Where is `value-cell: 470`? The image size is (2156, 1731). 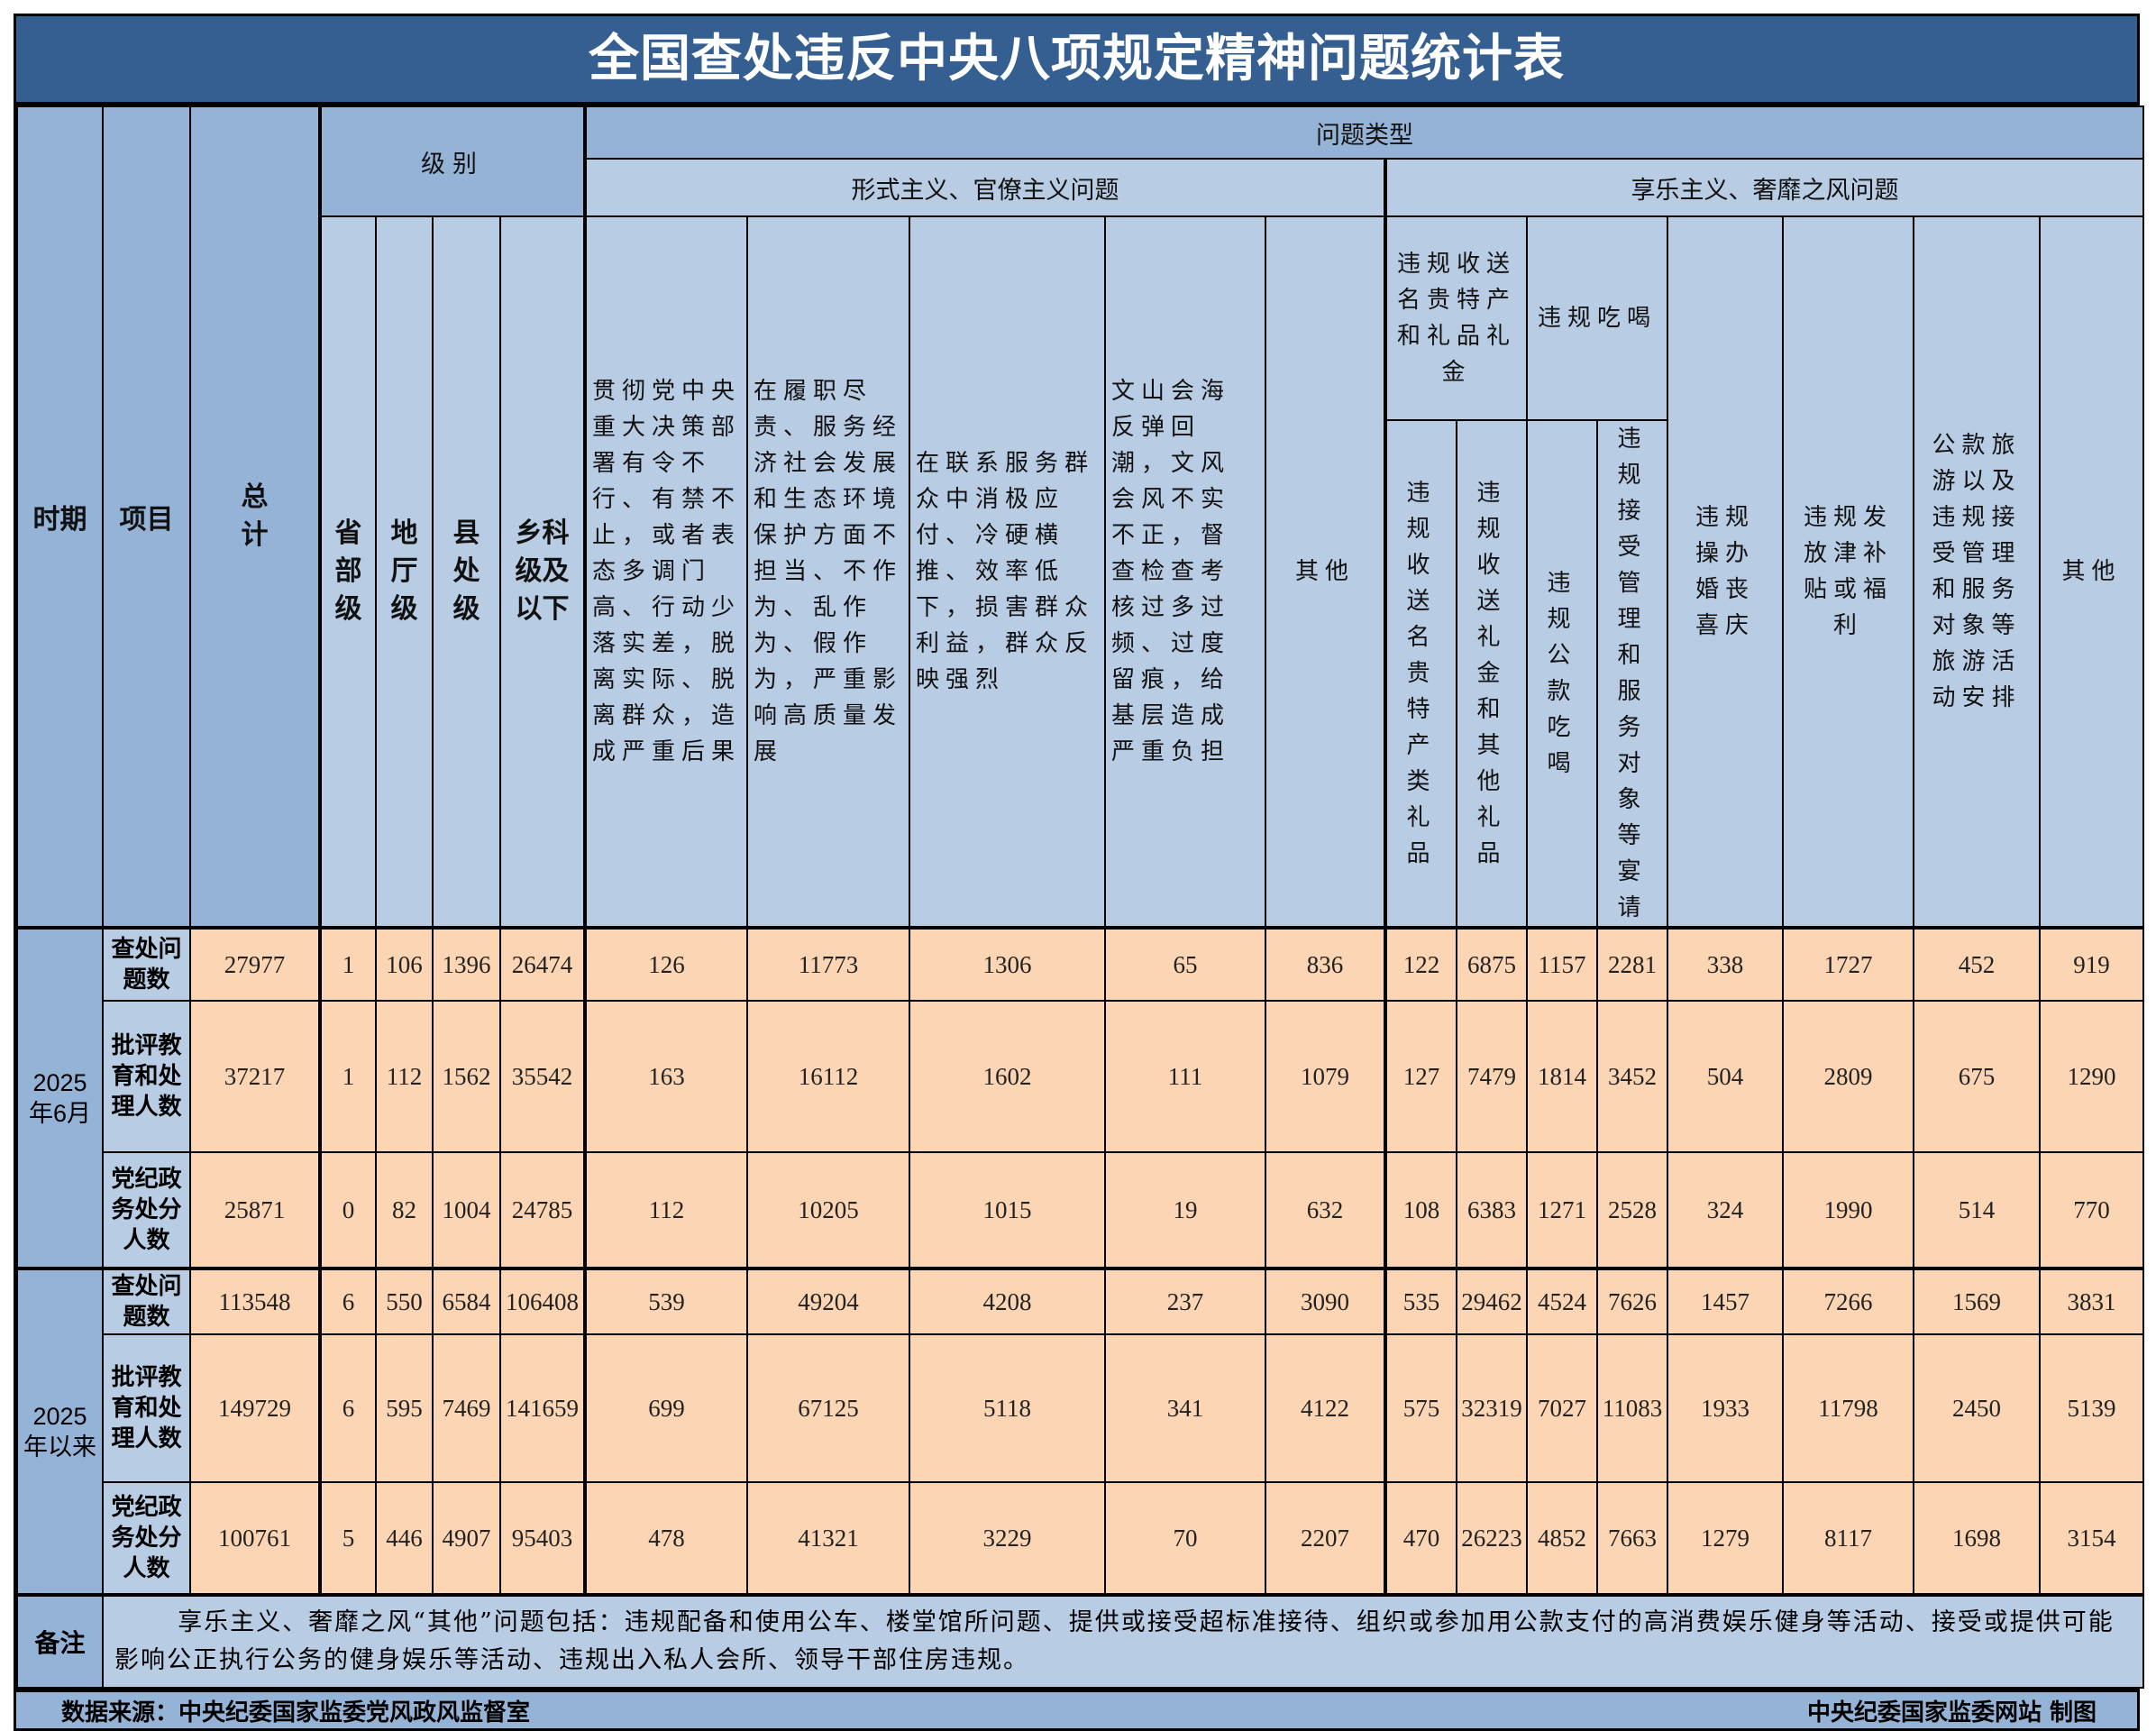
value-cell: 470 is located at coordinates (1420, 1538).